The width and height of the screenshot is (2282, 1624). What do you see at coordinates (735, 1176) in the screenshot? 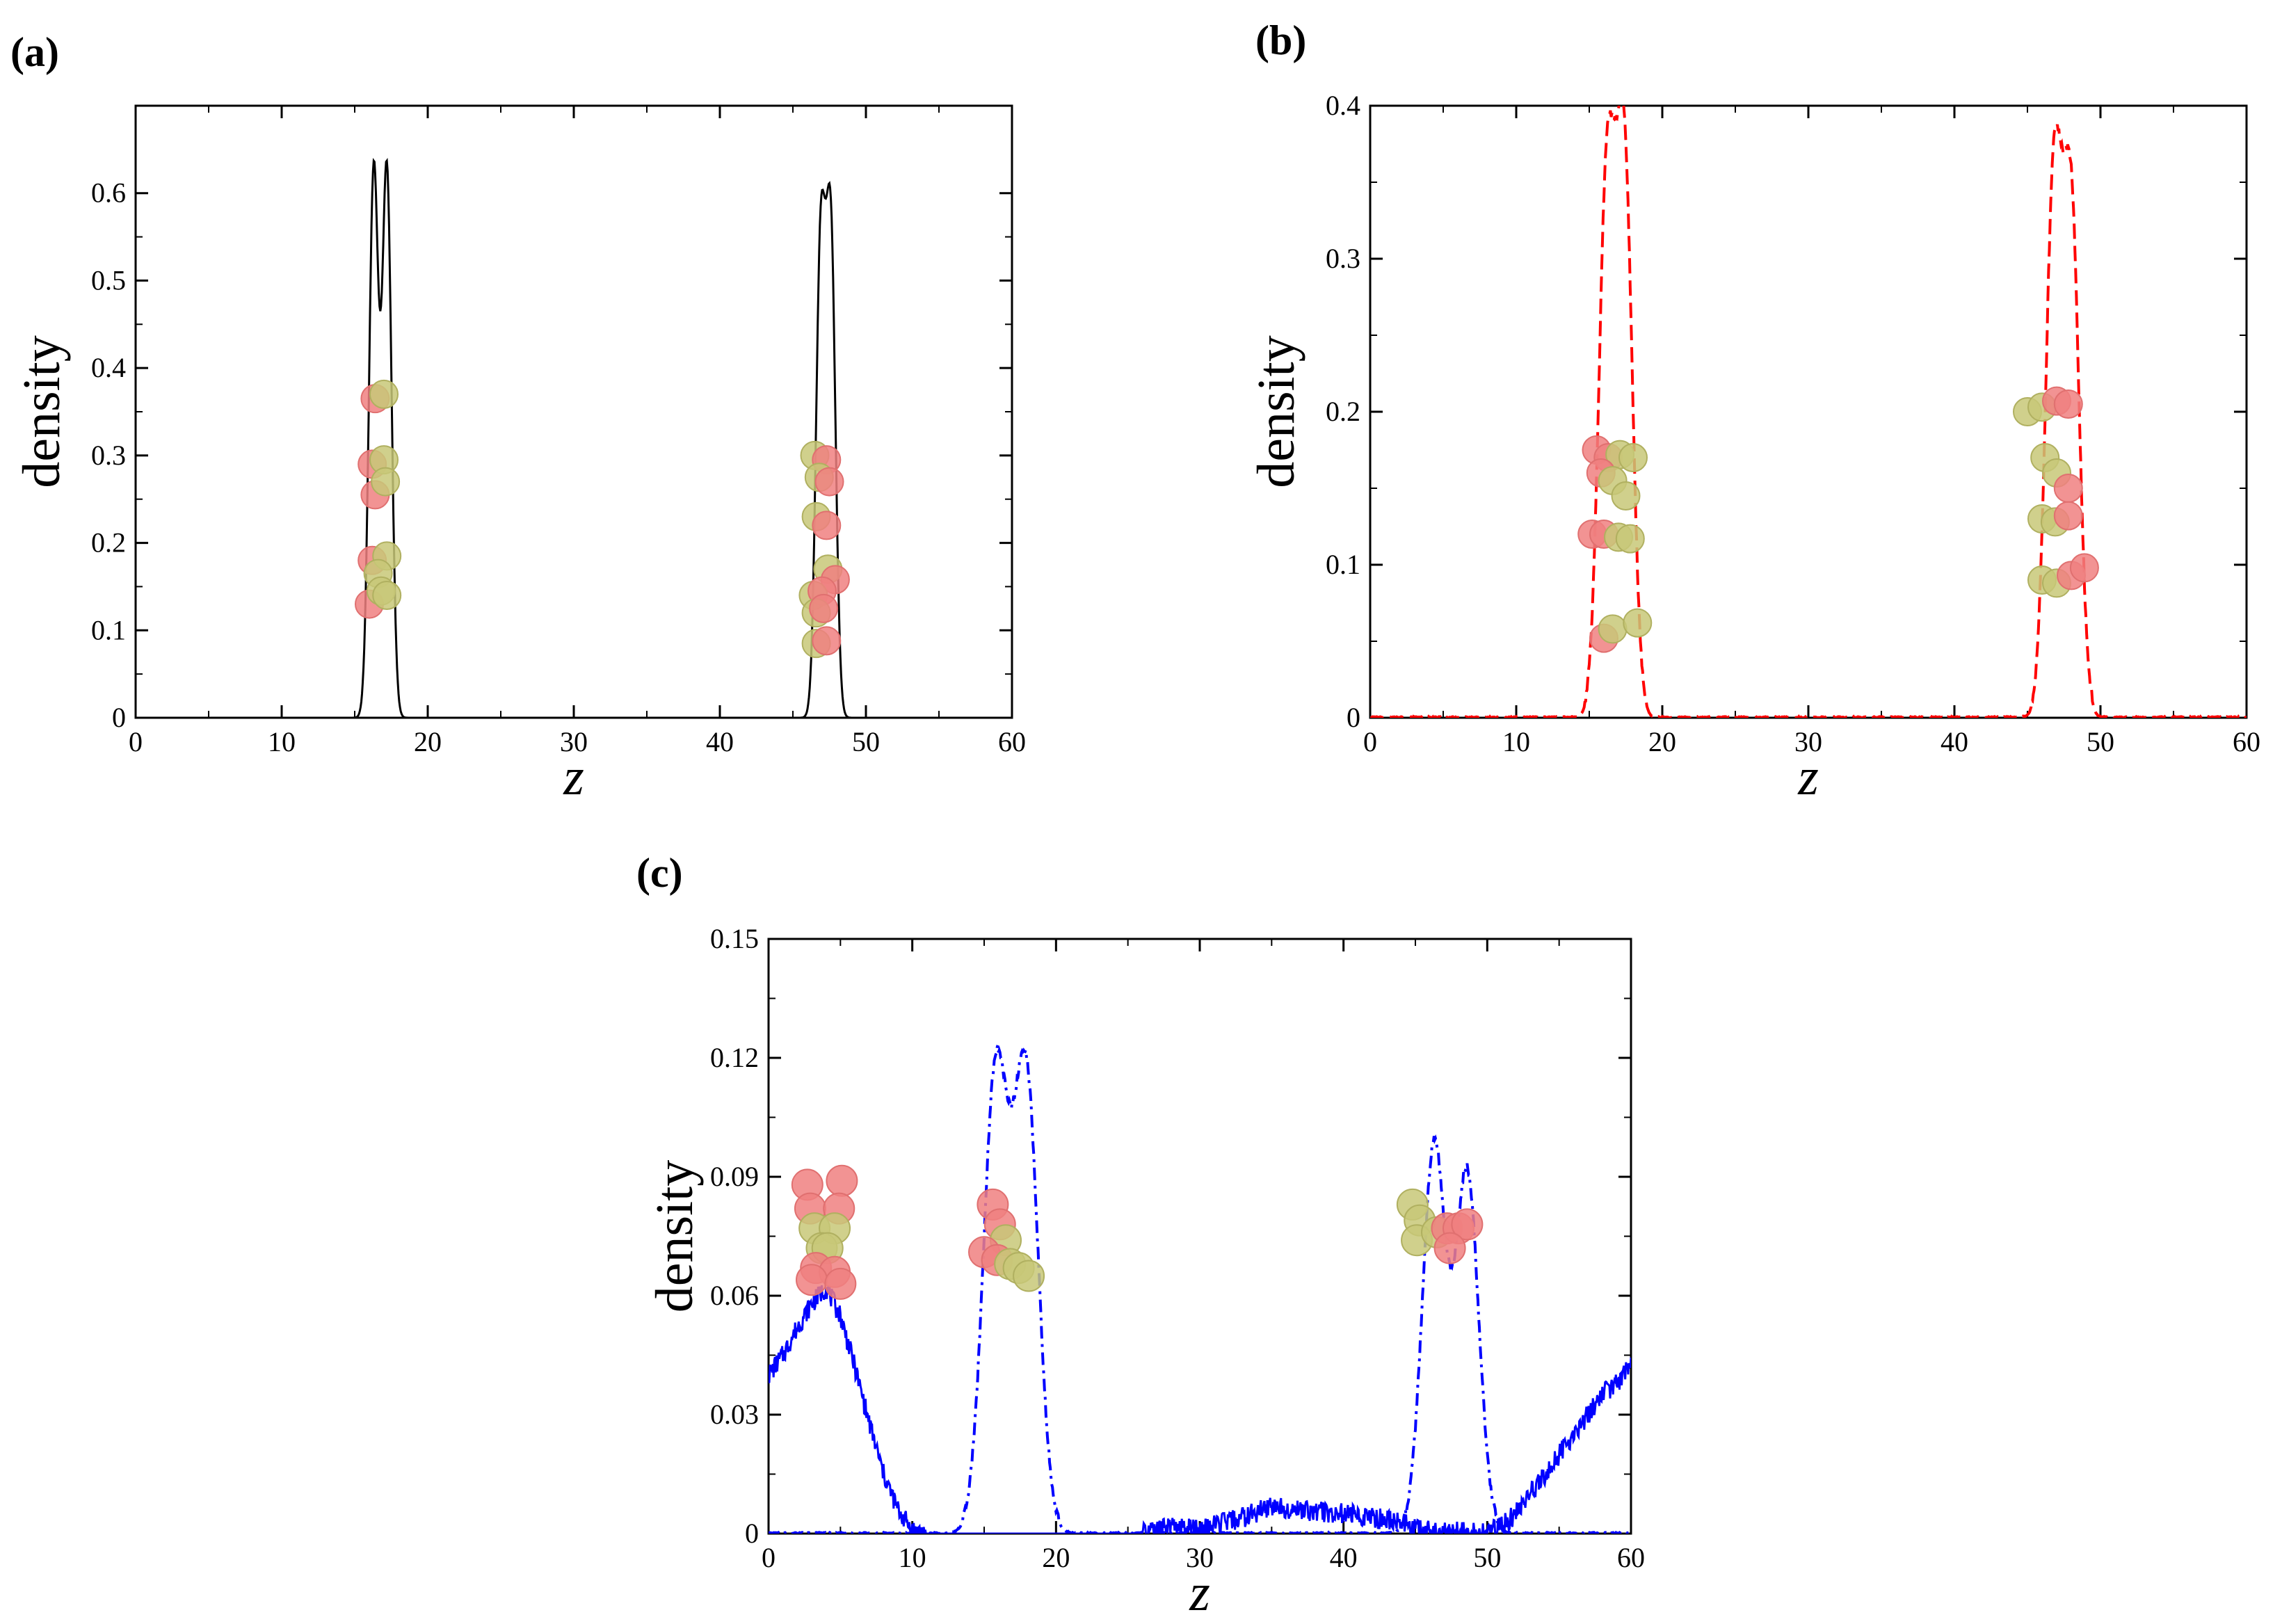
I see `y-tick-label: 0.09` at bounding box center [735, 1176].